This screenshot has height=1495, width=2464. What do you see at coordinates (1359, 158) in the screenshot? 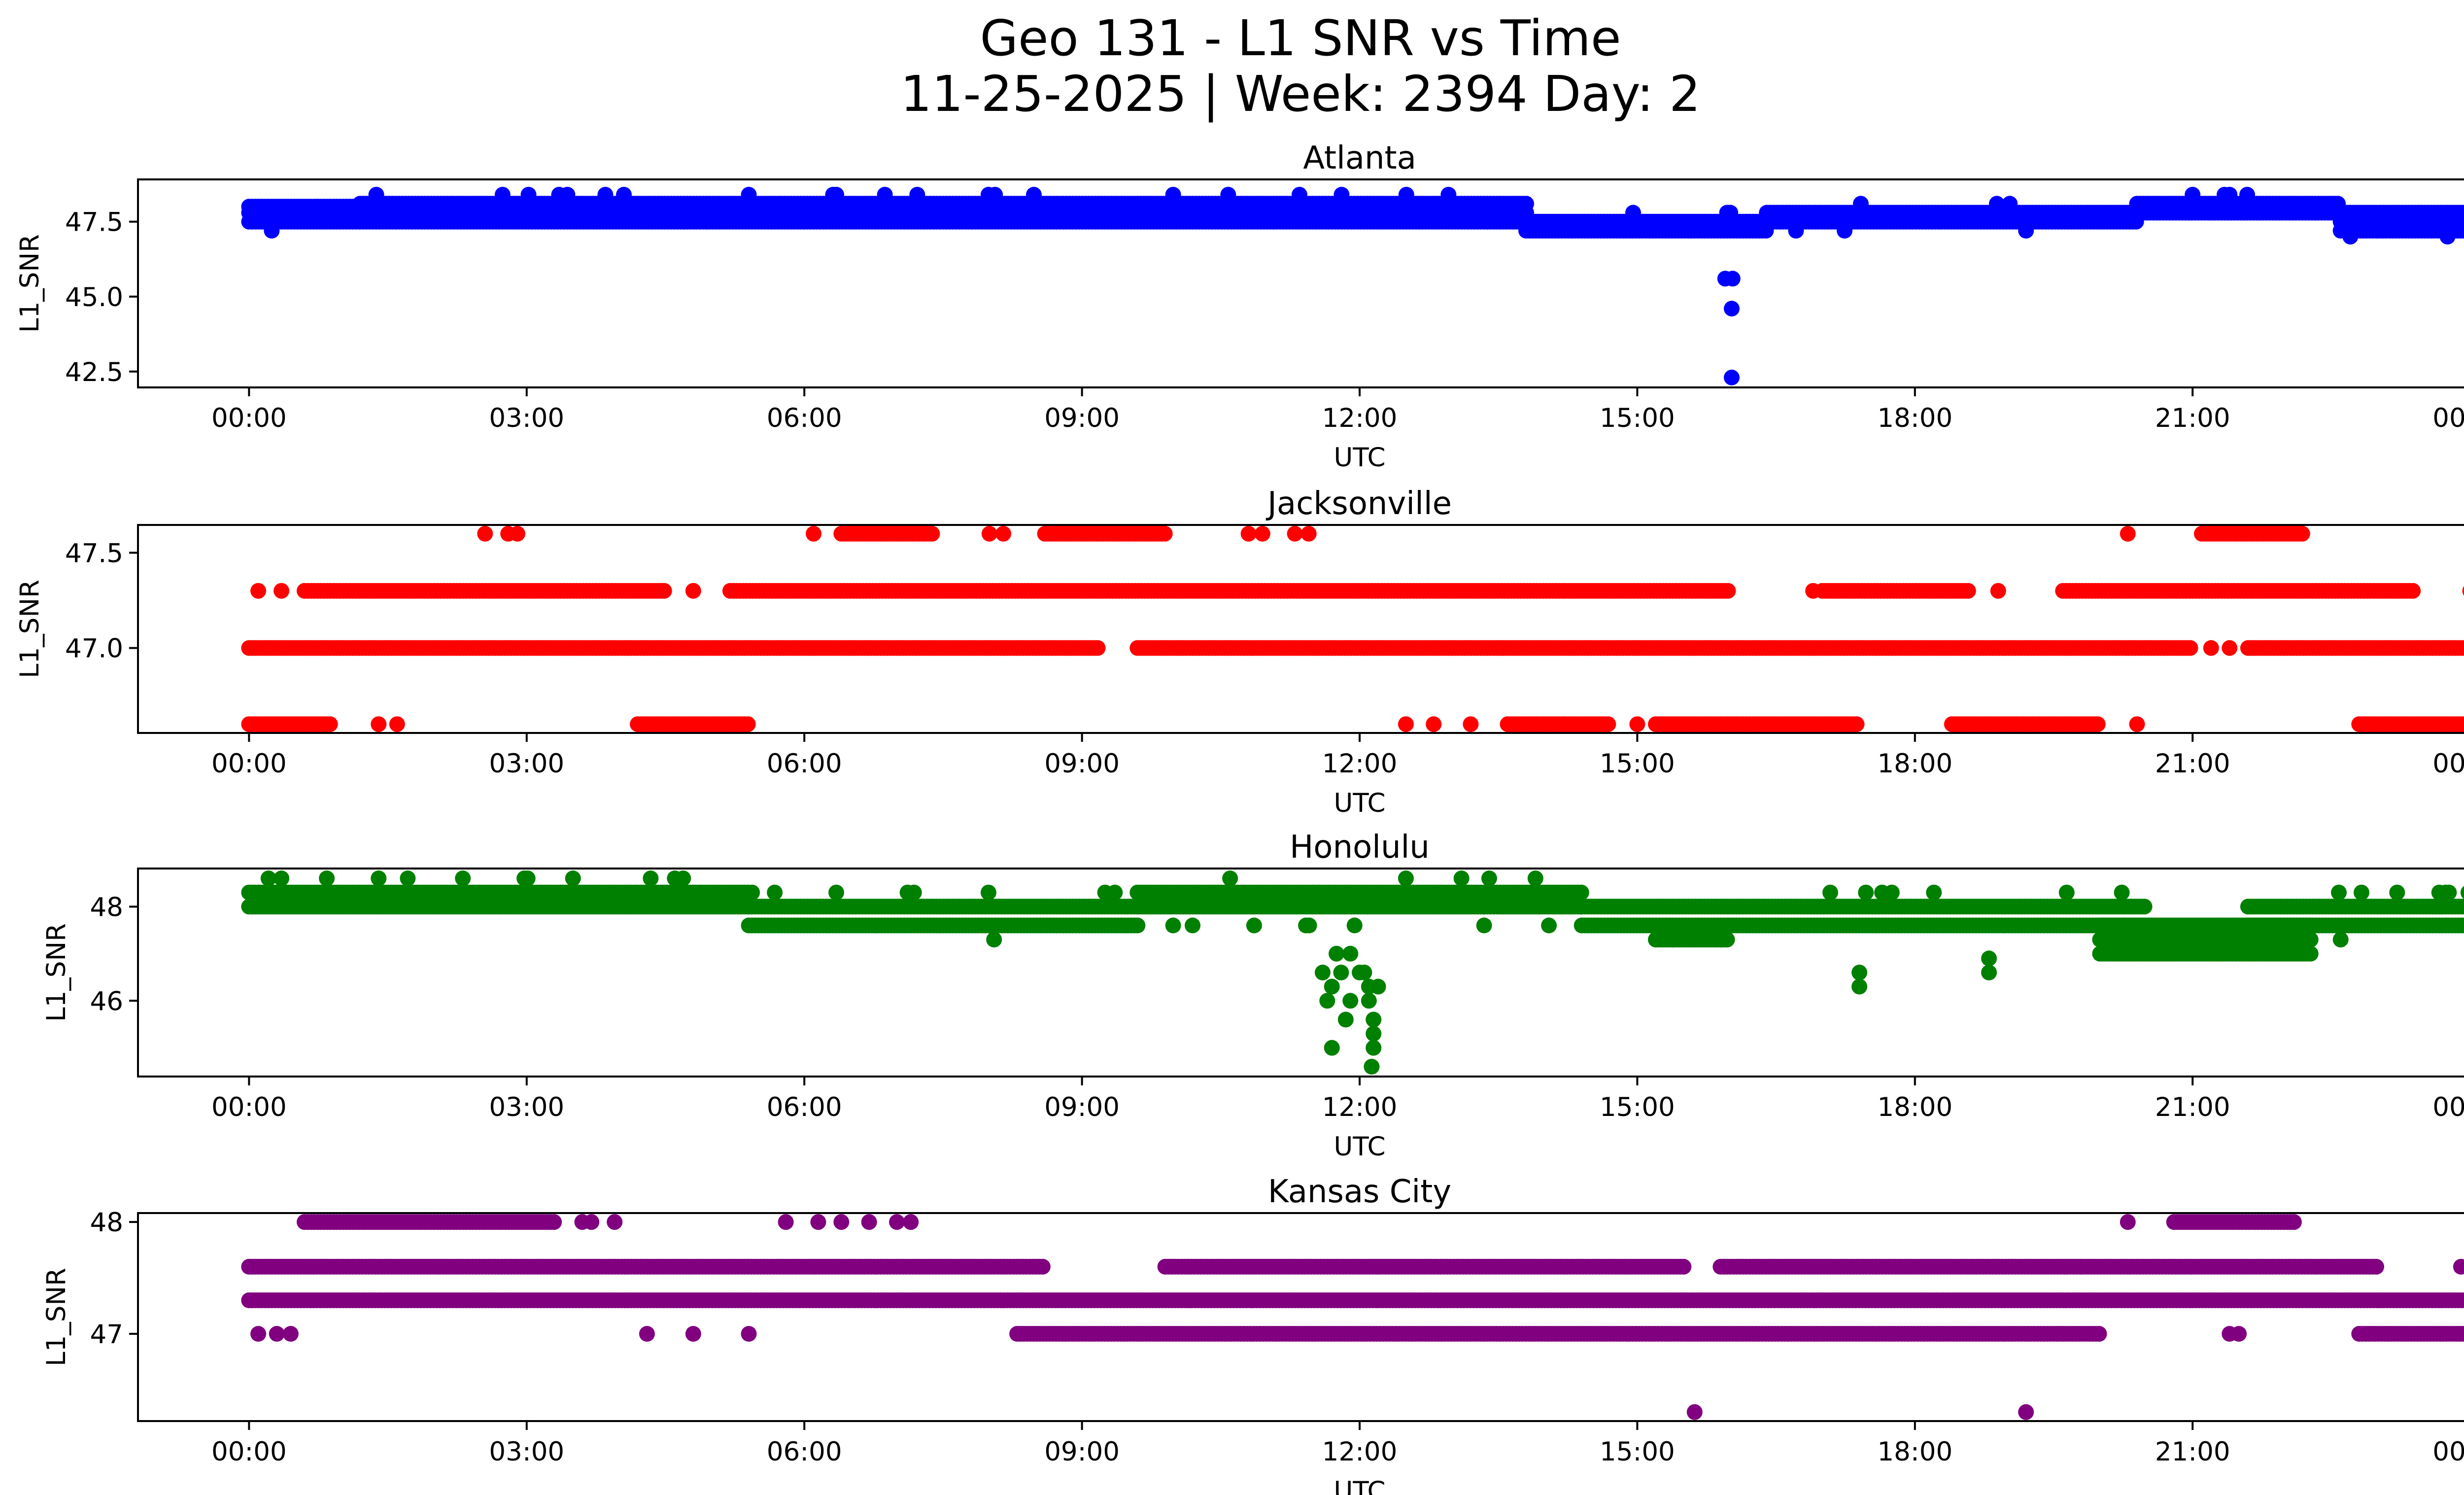
I see `panel-title: Atlanta` at bounding box center [1359, 158].